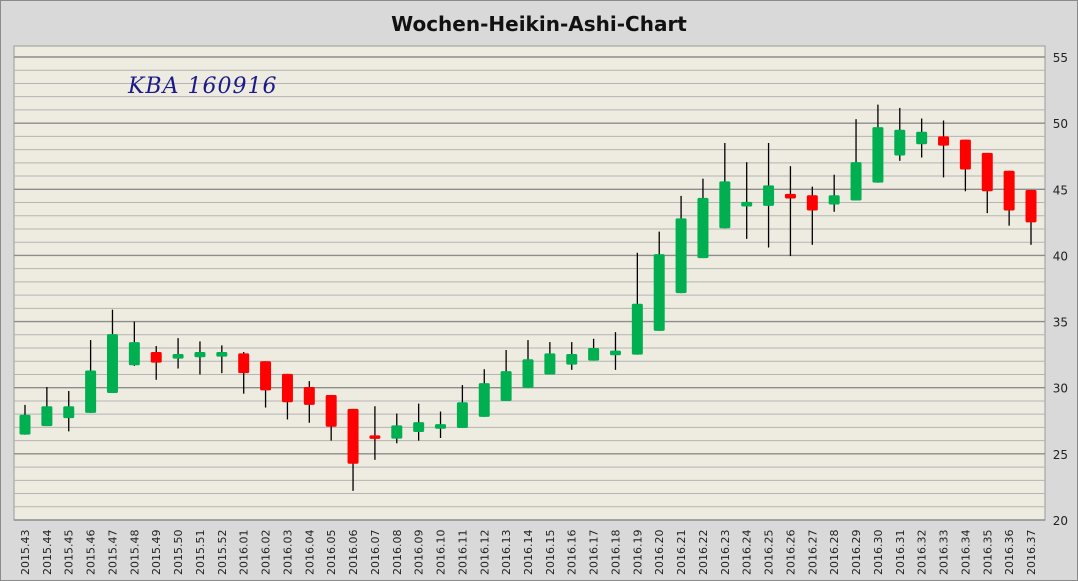  Describe the element at coordinates (1060, 58) in the screenshot. I see `y-tick-label: 55` at that location.